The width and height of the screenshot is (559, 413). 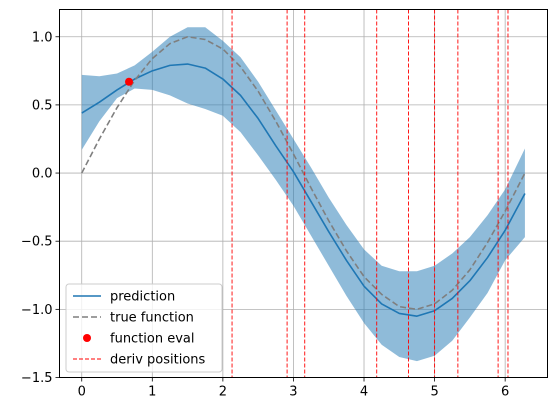 What do you see at coordinates (158, 360) in the screenshot?
I see `legend-label: deriv positions` at bounding box center [158, 360].